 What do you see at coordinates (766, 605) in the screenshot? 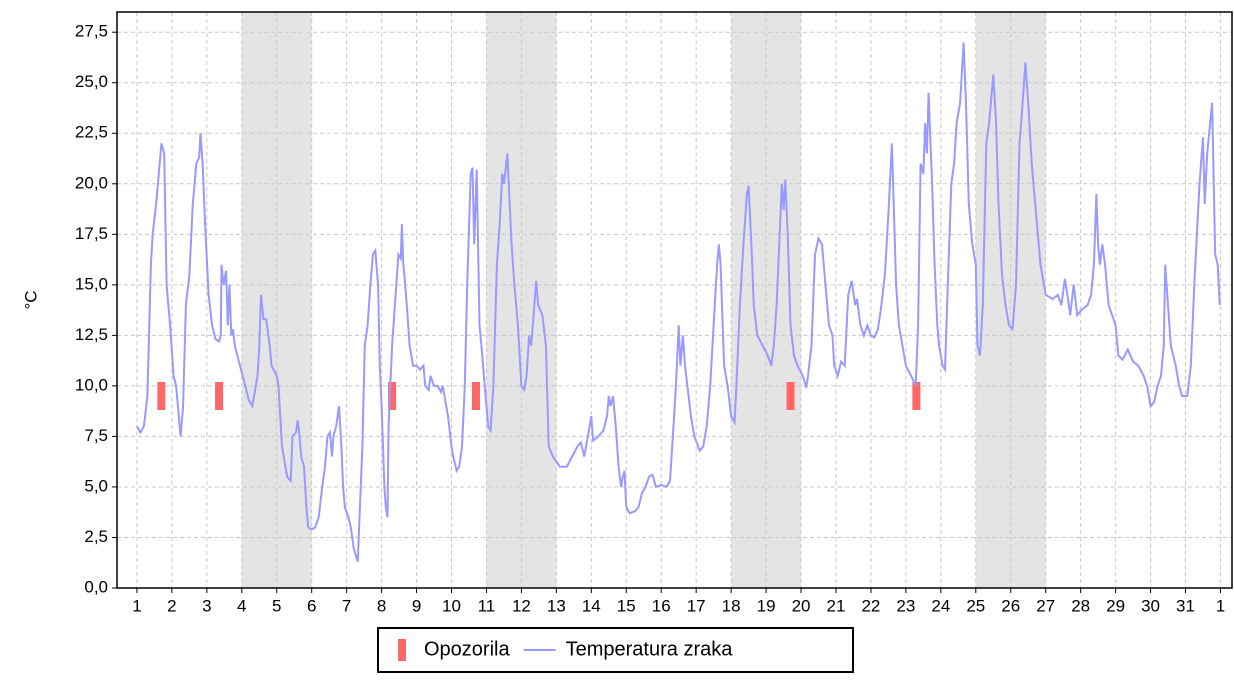
I see `x-tick-label: 19` at bounding box center [766, 605].